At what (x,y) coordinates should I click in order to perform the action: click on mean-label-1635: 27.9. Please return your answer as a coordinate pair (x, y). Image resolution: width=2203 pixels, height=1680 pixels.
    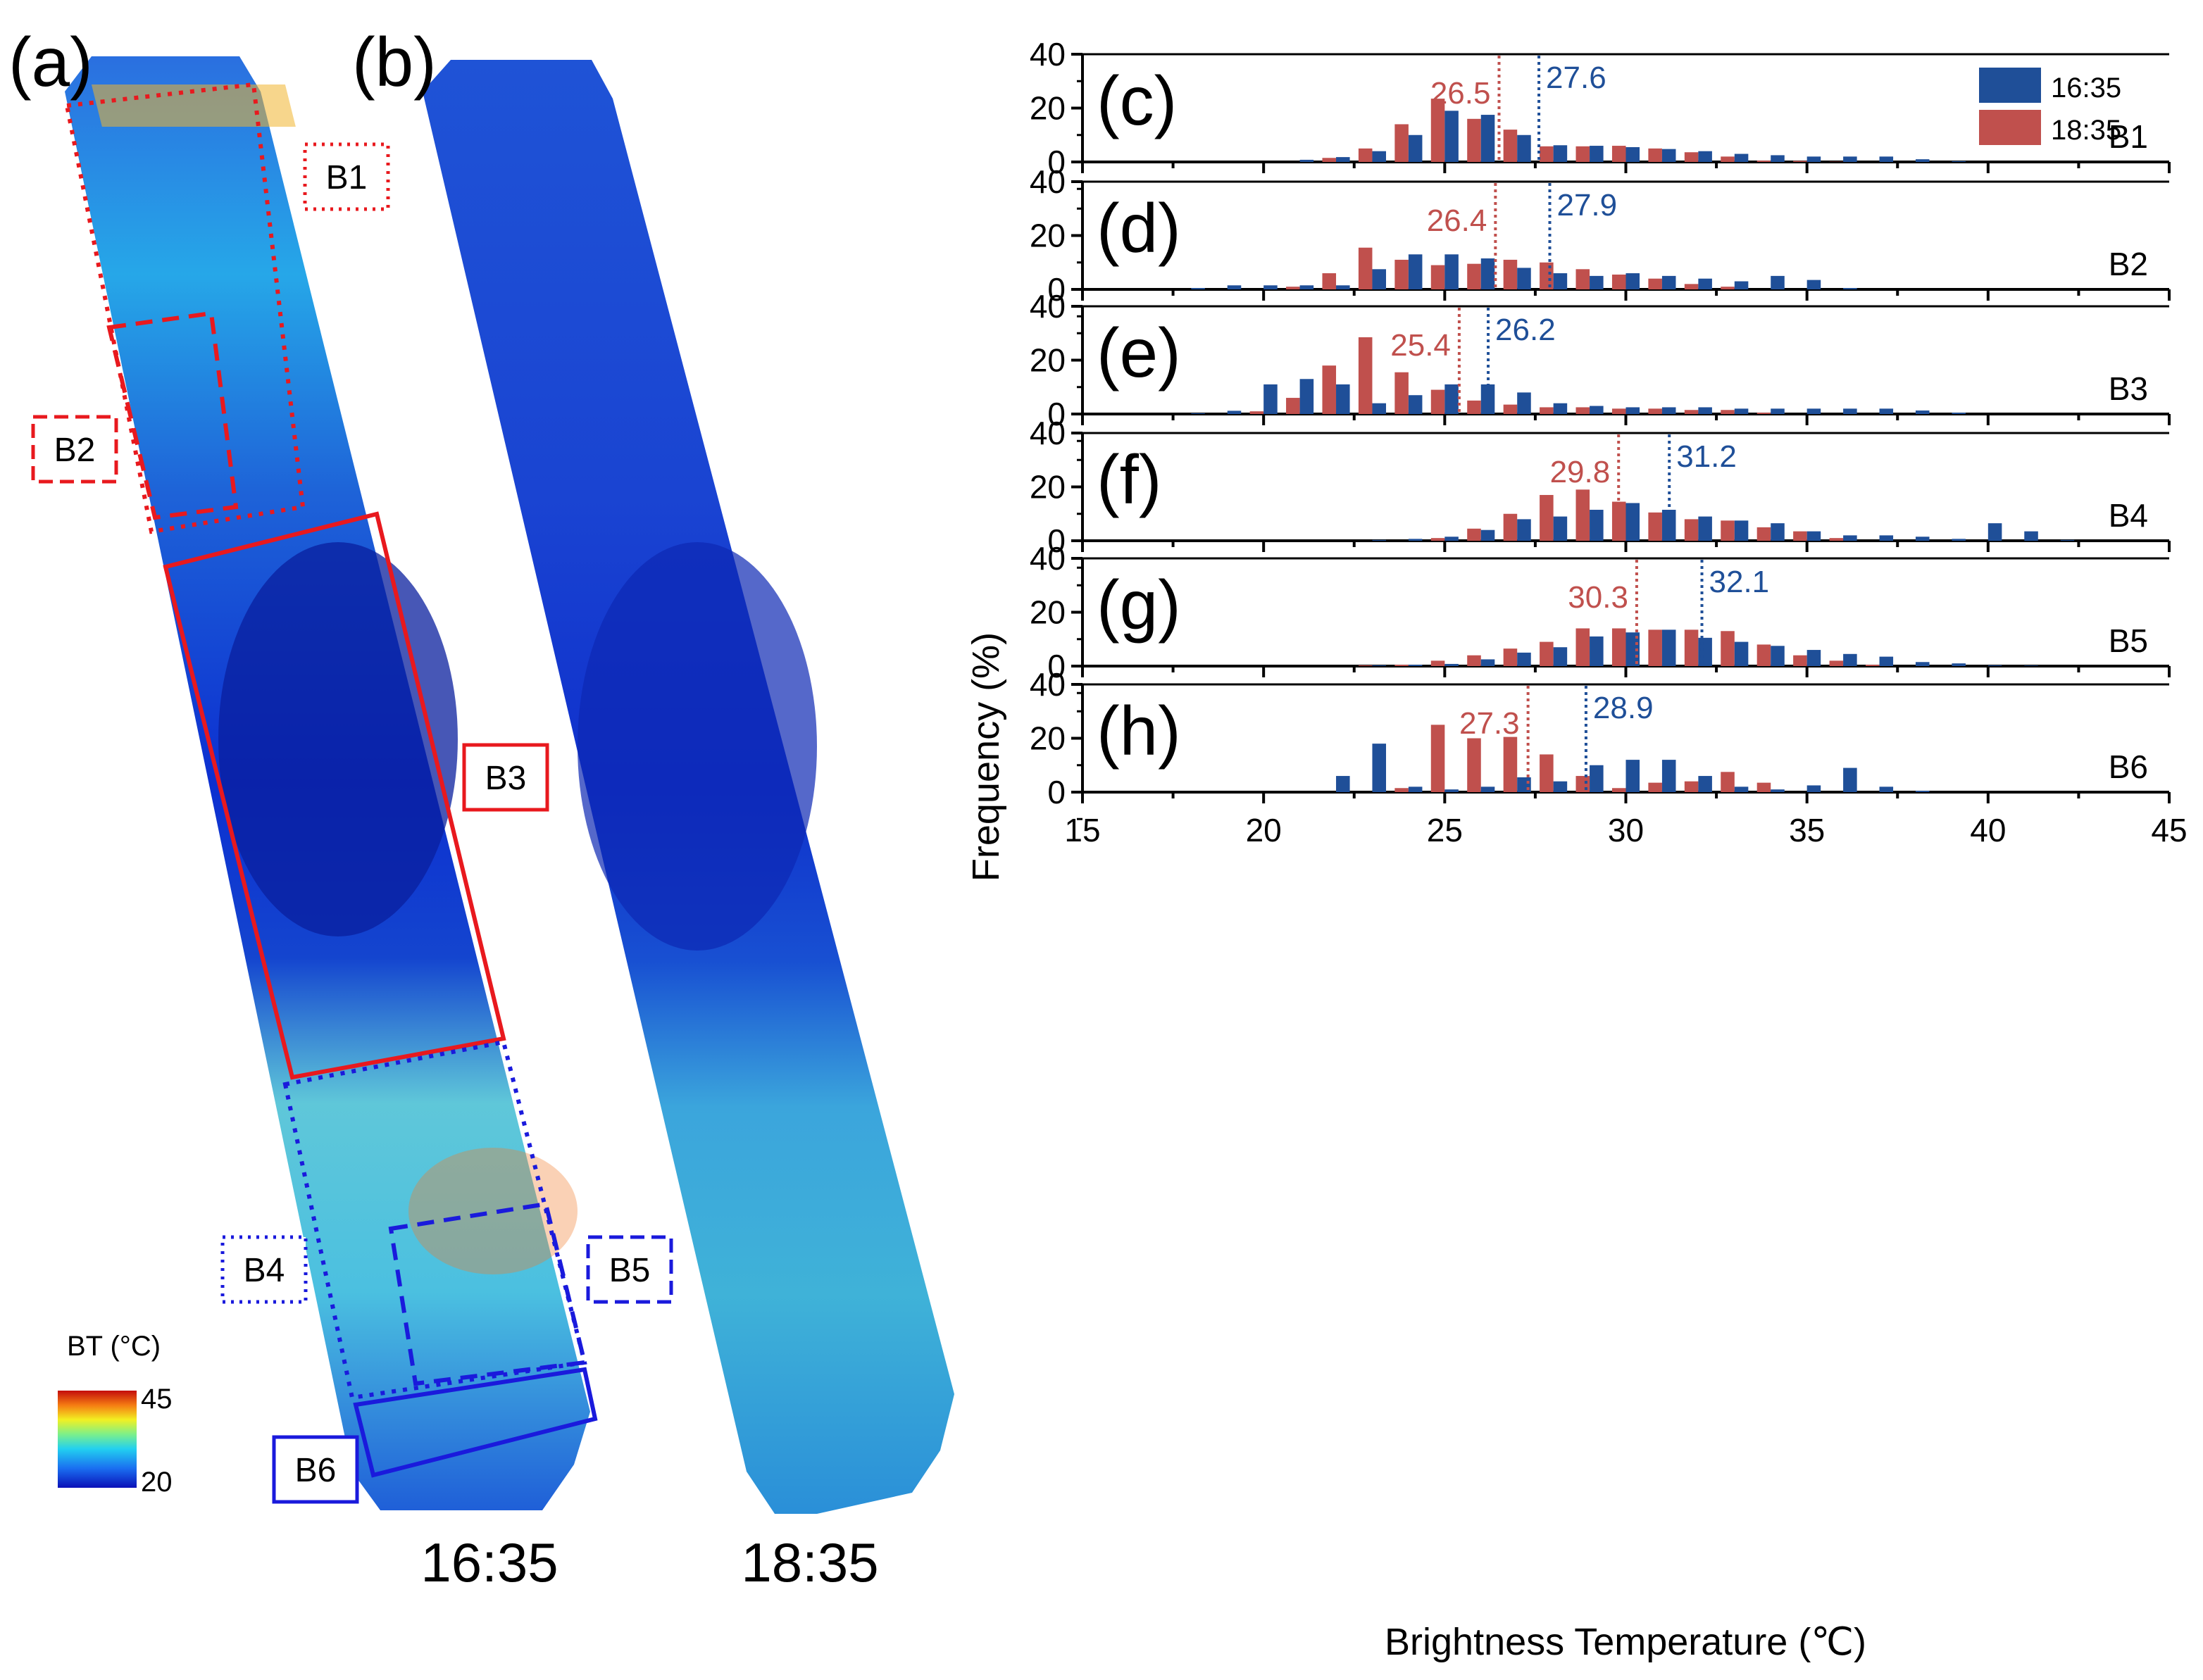
    Looking at the image, I should click on (1586, 205).